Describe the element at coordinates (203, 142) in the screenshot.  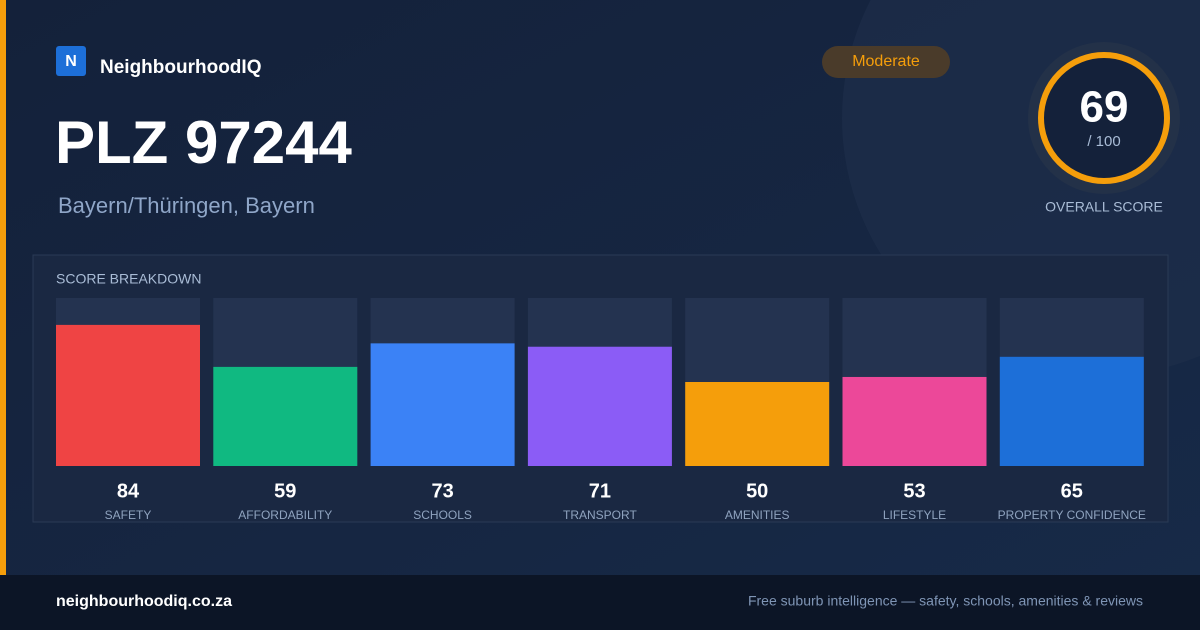
I see `title: PLZ 97244` at that location.